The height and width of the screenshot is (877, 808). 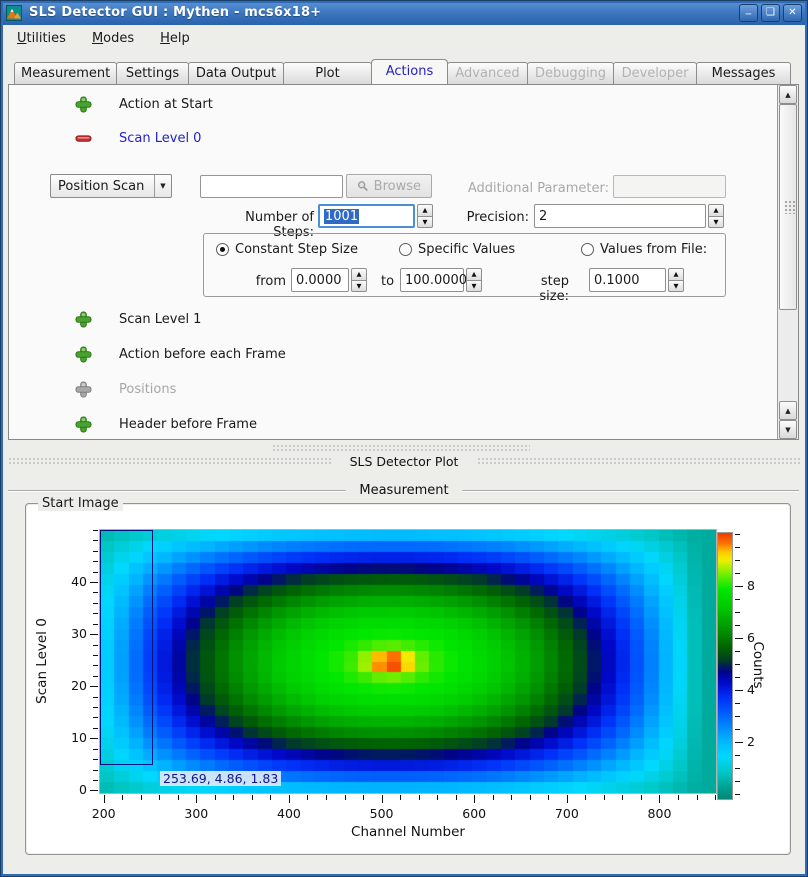 I want to click on tab-plot: Plot, so click(x=327, y=73).